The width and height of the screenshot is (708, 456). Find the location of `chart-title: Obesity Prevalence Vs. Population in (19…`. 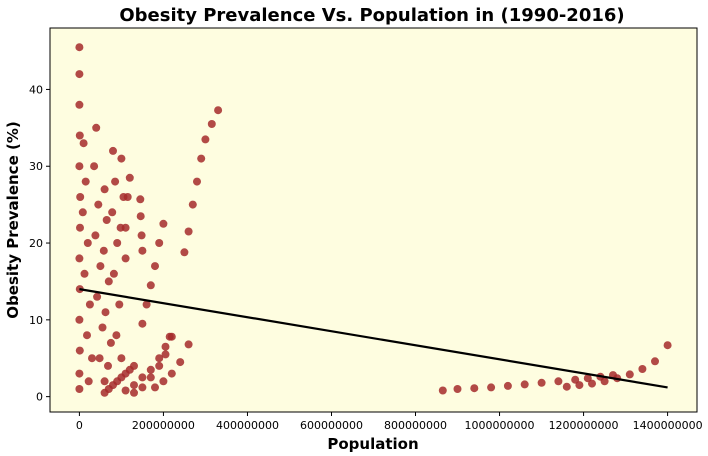

chart-title: Obesity Prevalence Vs. Population in (19… is located at coordinates (371, 15).